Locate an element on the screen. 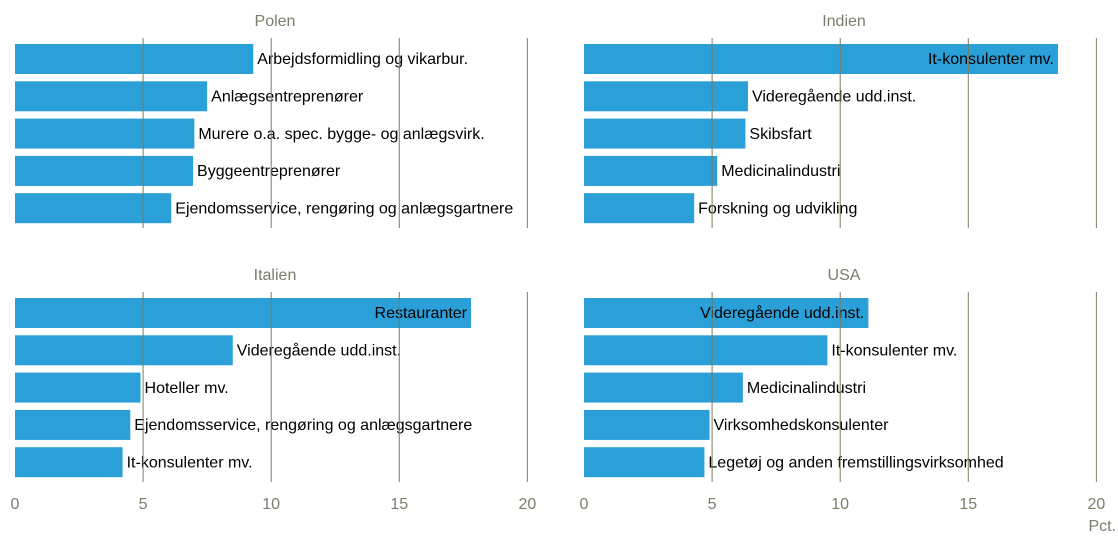 The height and width of the screenshot is (536, 1118). panel-title: Indien is located at coordinates (844, 21).